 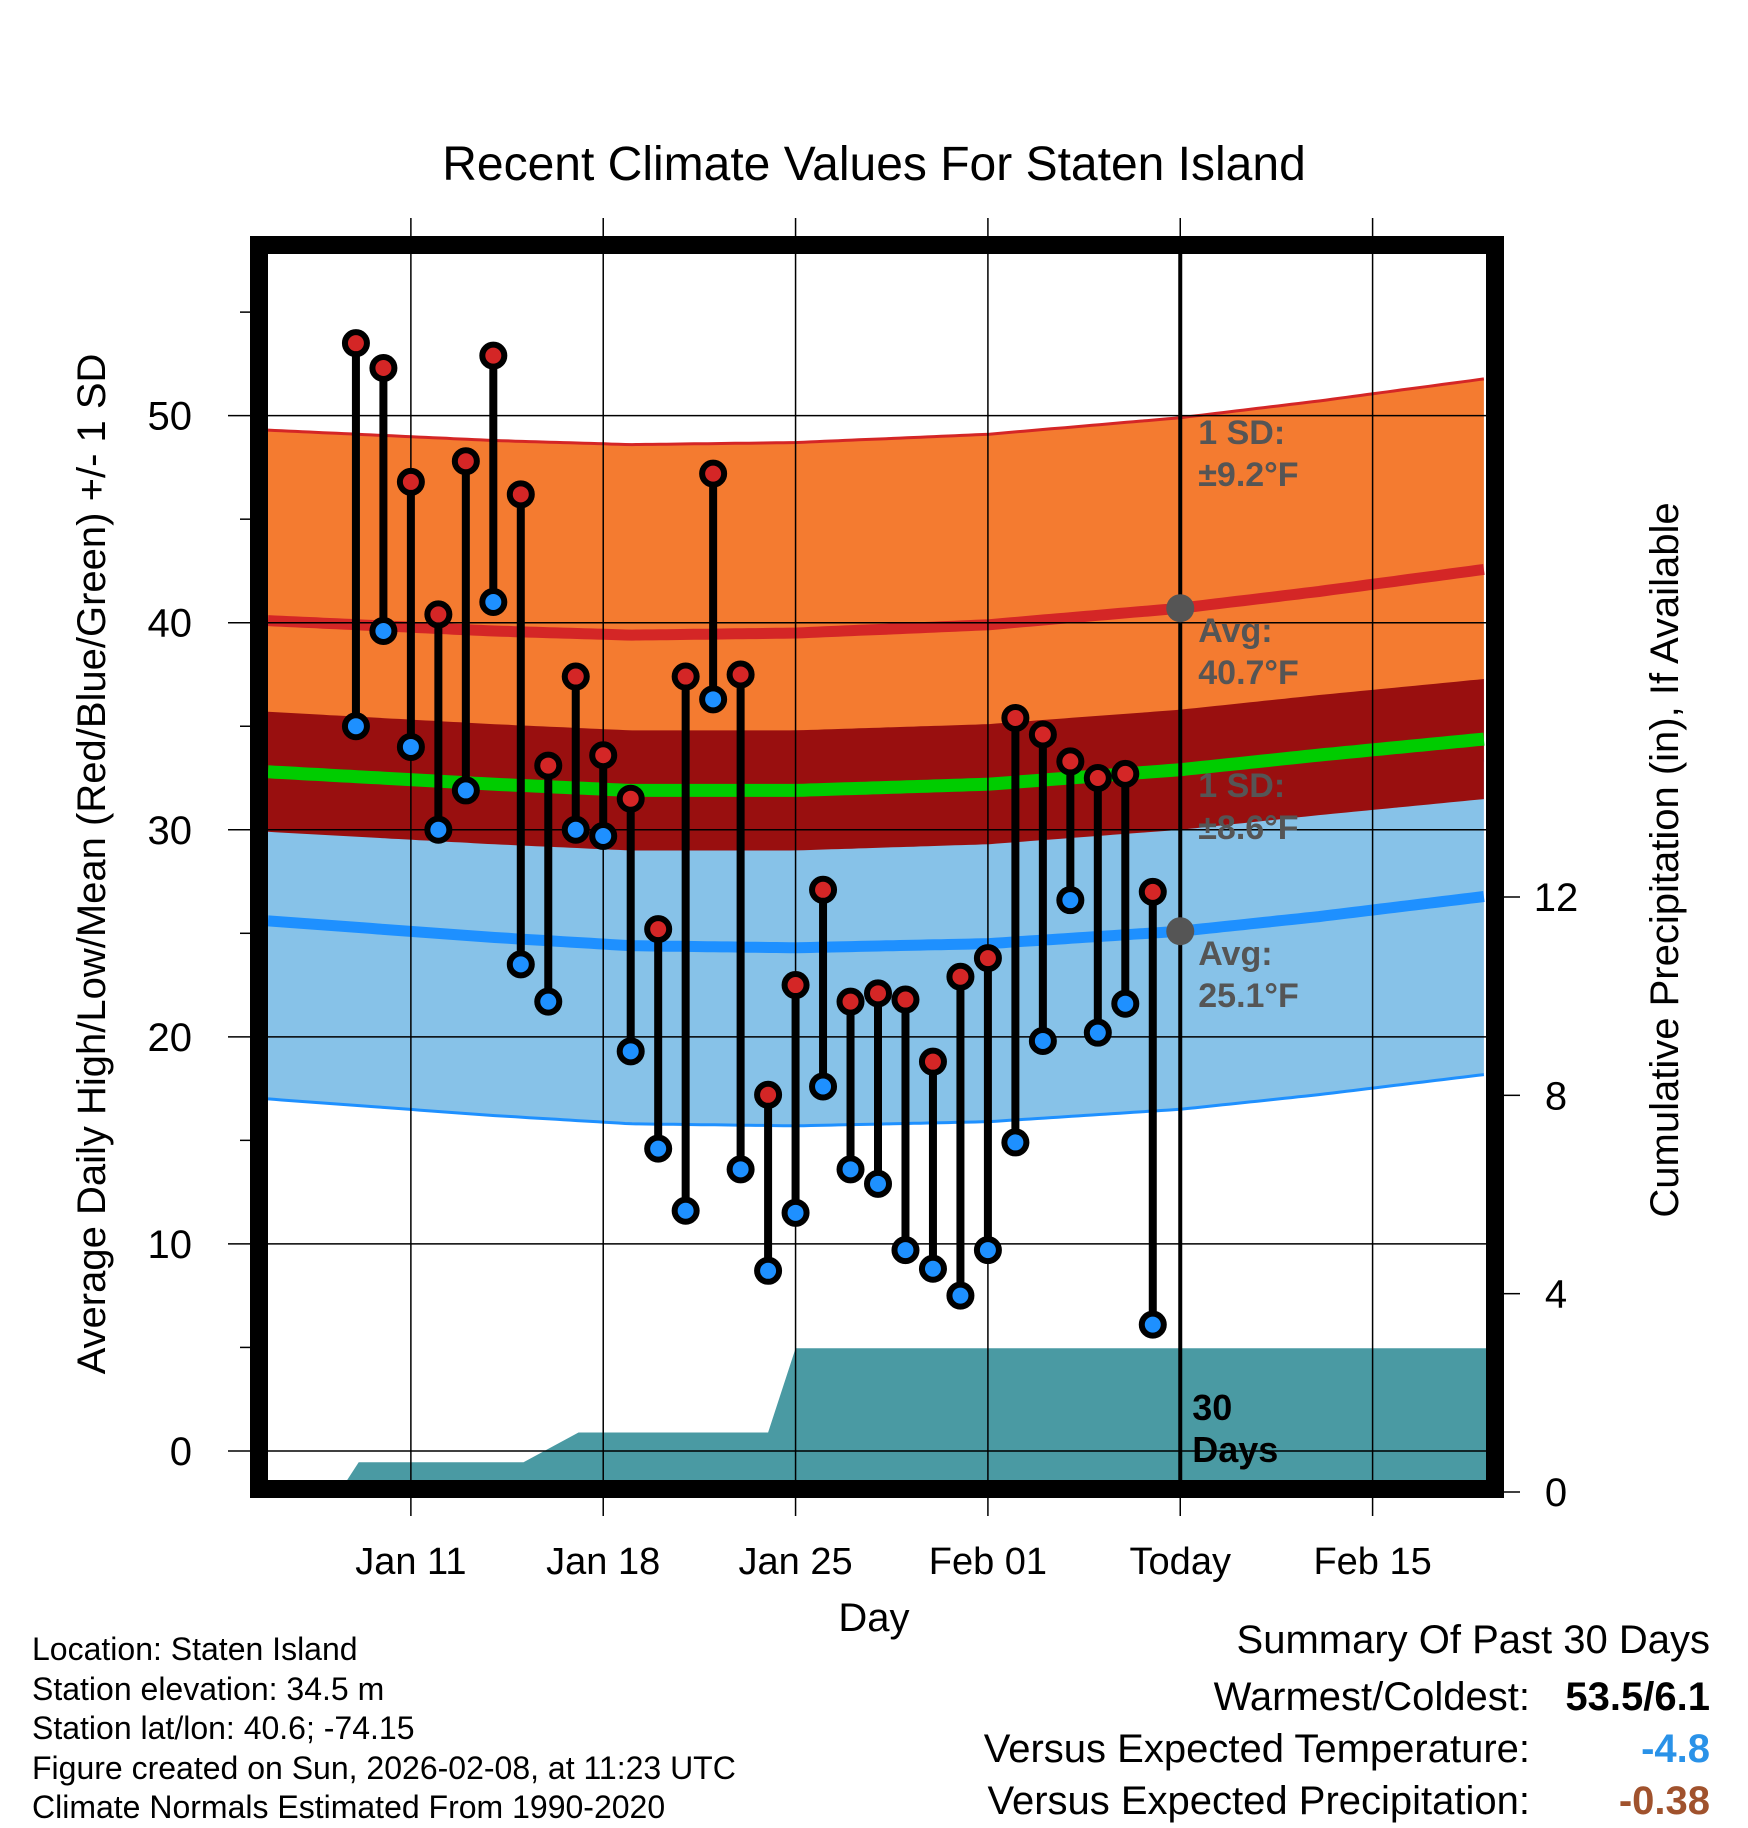 I want to click on y-tick-label: 0, so click(x=181, y=1452).